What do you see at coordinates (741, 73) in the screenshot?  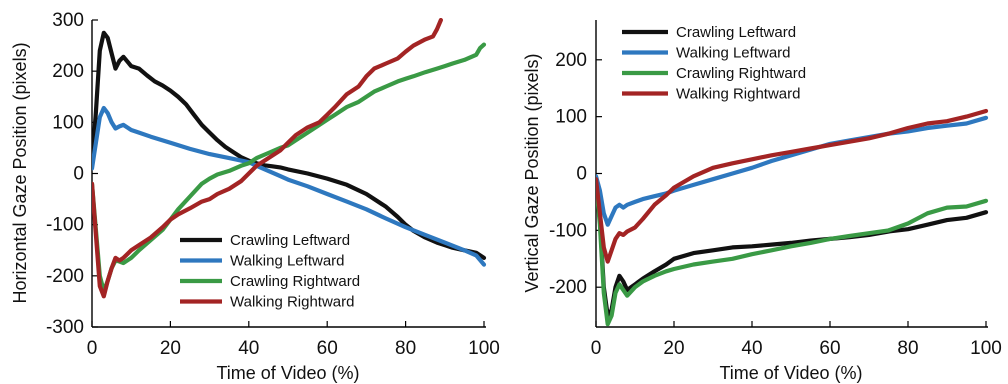 I see `right-legend-label-crawling-rightward: Crawling Rightward` at bounding box center [741, 73].